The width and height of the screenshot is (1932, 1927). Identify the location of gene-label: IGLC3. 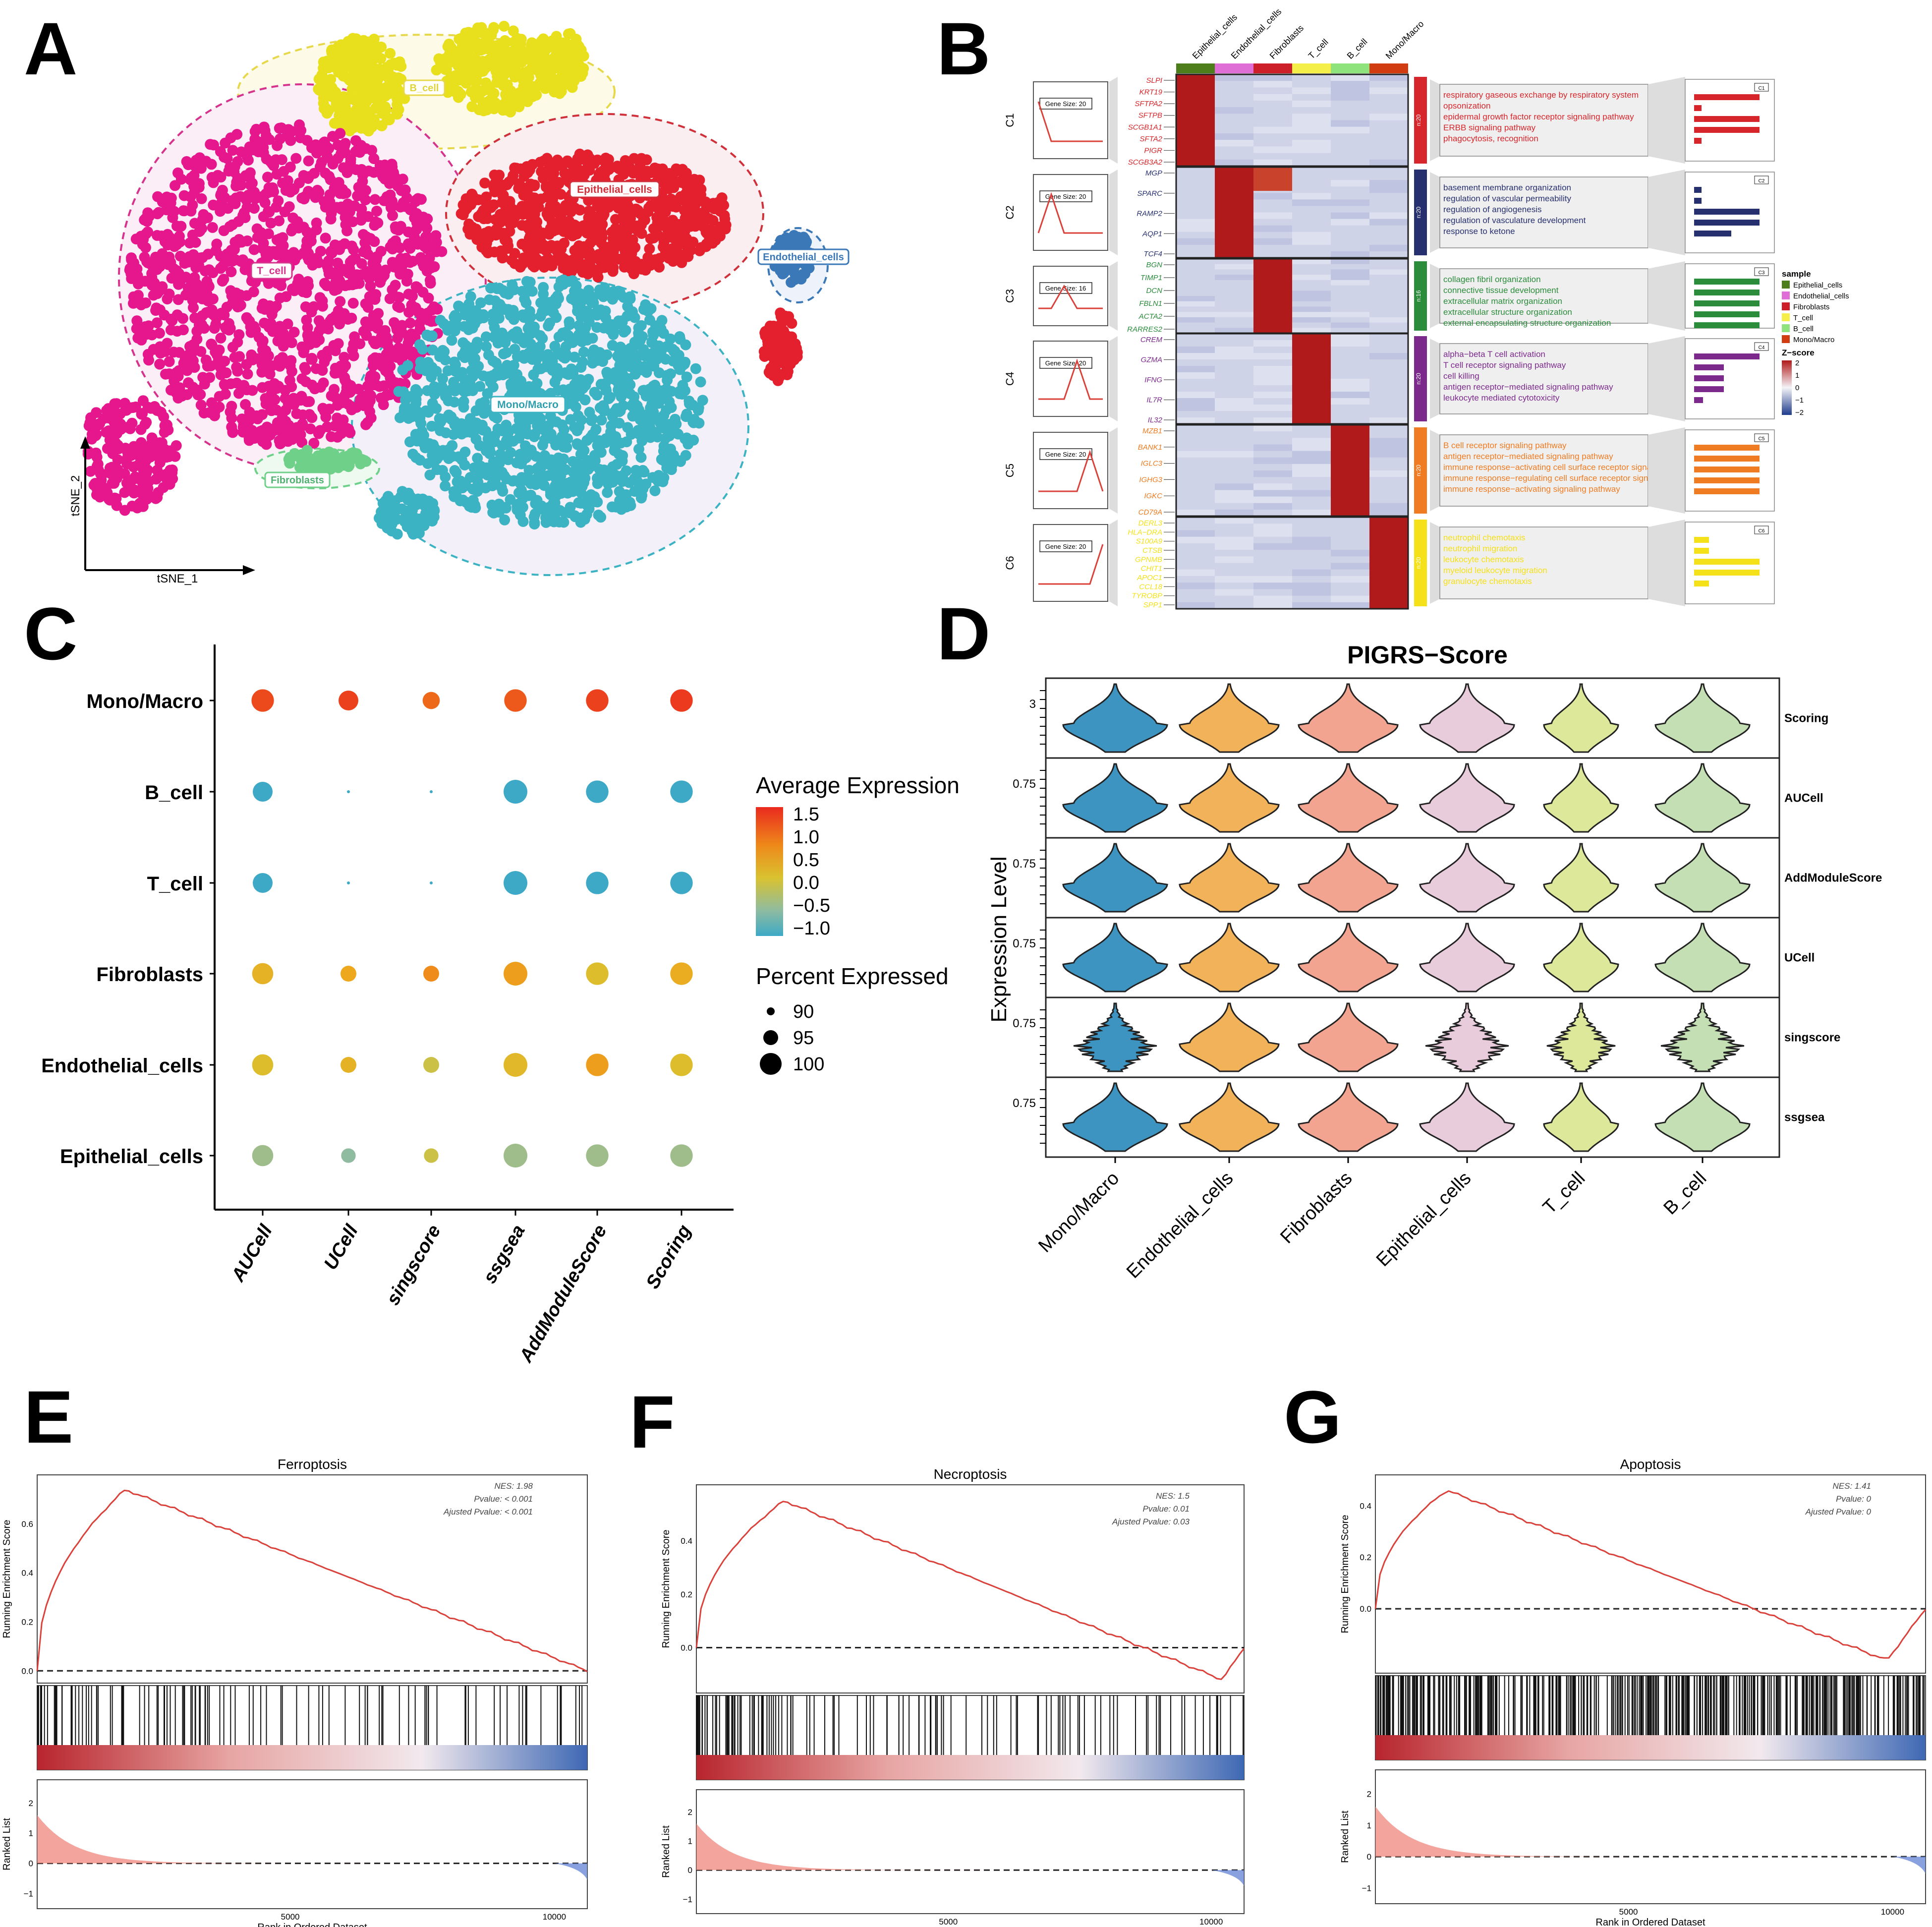
(1152, 464).